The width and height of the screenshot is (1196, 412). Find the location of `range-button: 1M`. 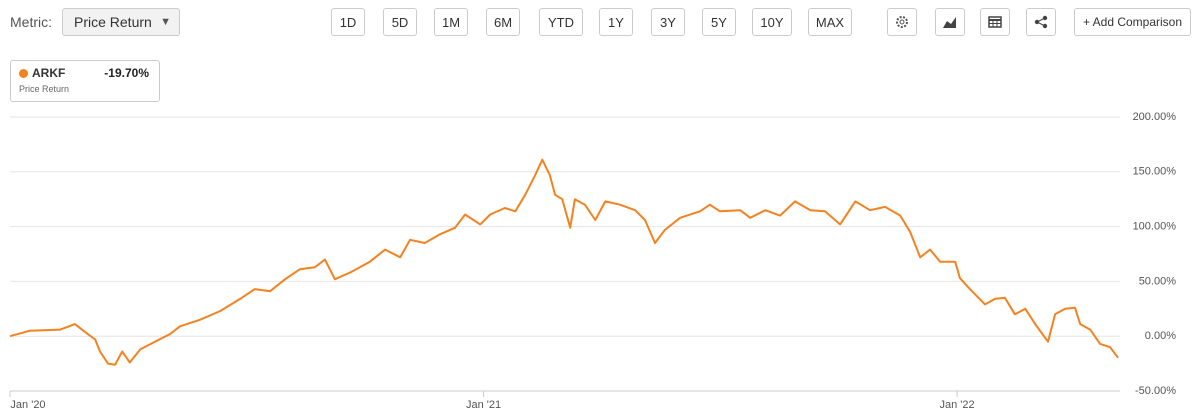

range-button: 1M is located at coordinates (451, 22).